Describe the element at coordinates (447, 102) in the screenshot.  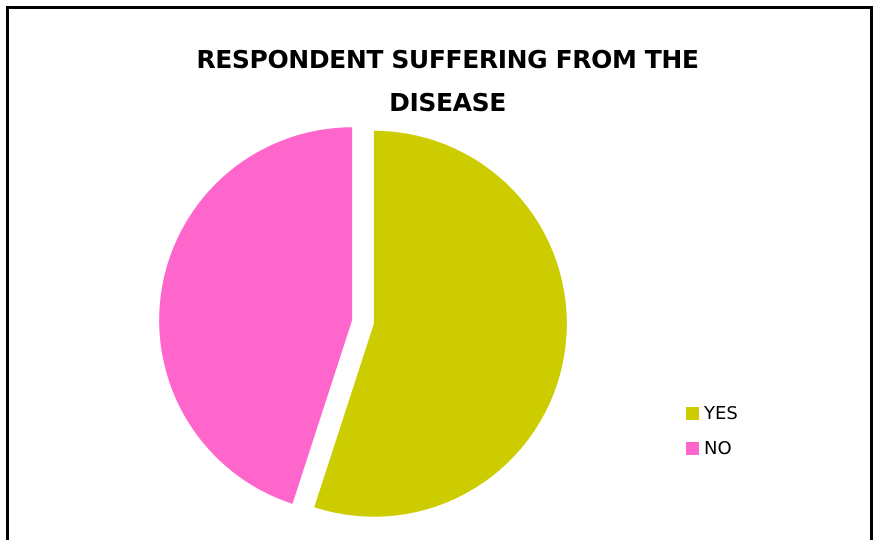
I see `chart-title-line-2: DISEASE` at that location.